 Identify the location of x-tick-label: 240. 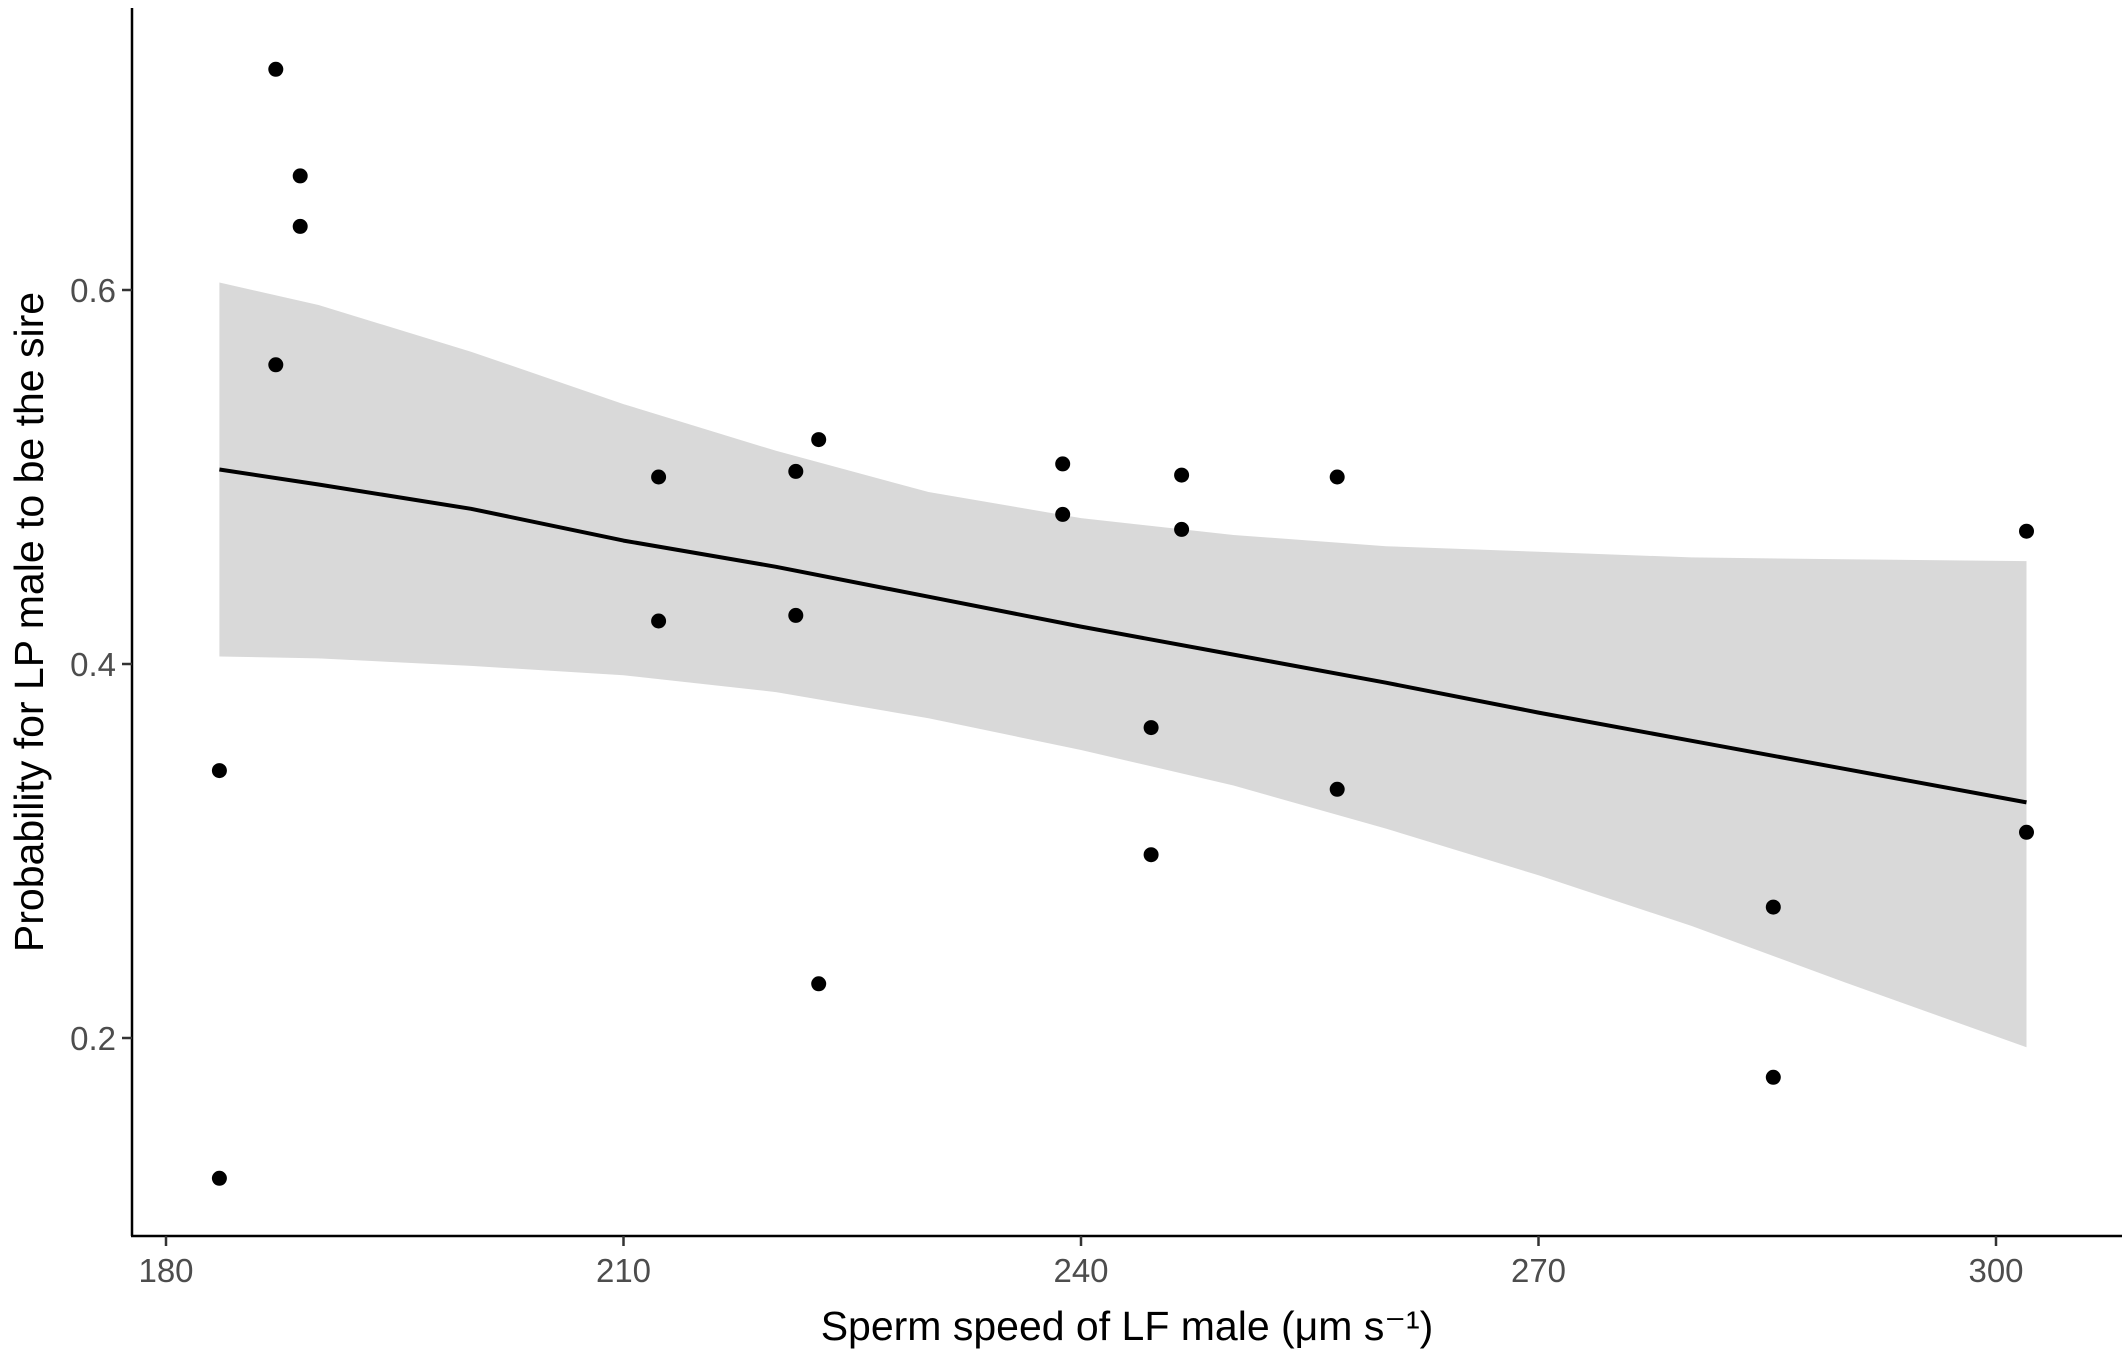
(1080, 1270).